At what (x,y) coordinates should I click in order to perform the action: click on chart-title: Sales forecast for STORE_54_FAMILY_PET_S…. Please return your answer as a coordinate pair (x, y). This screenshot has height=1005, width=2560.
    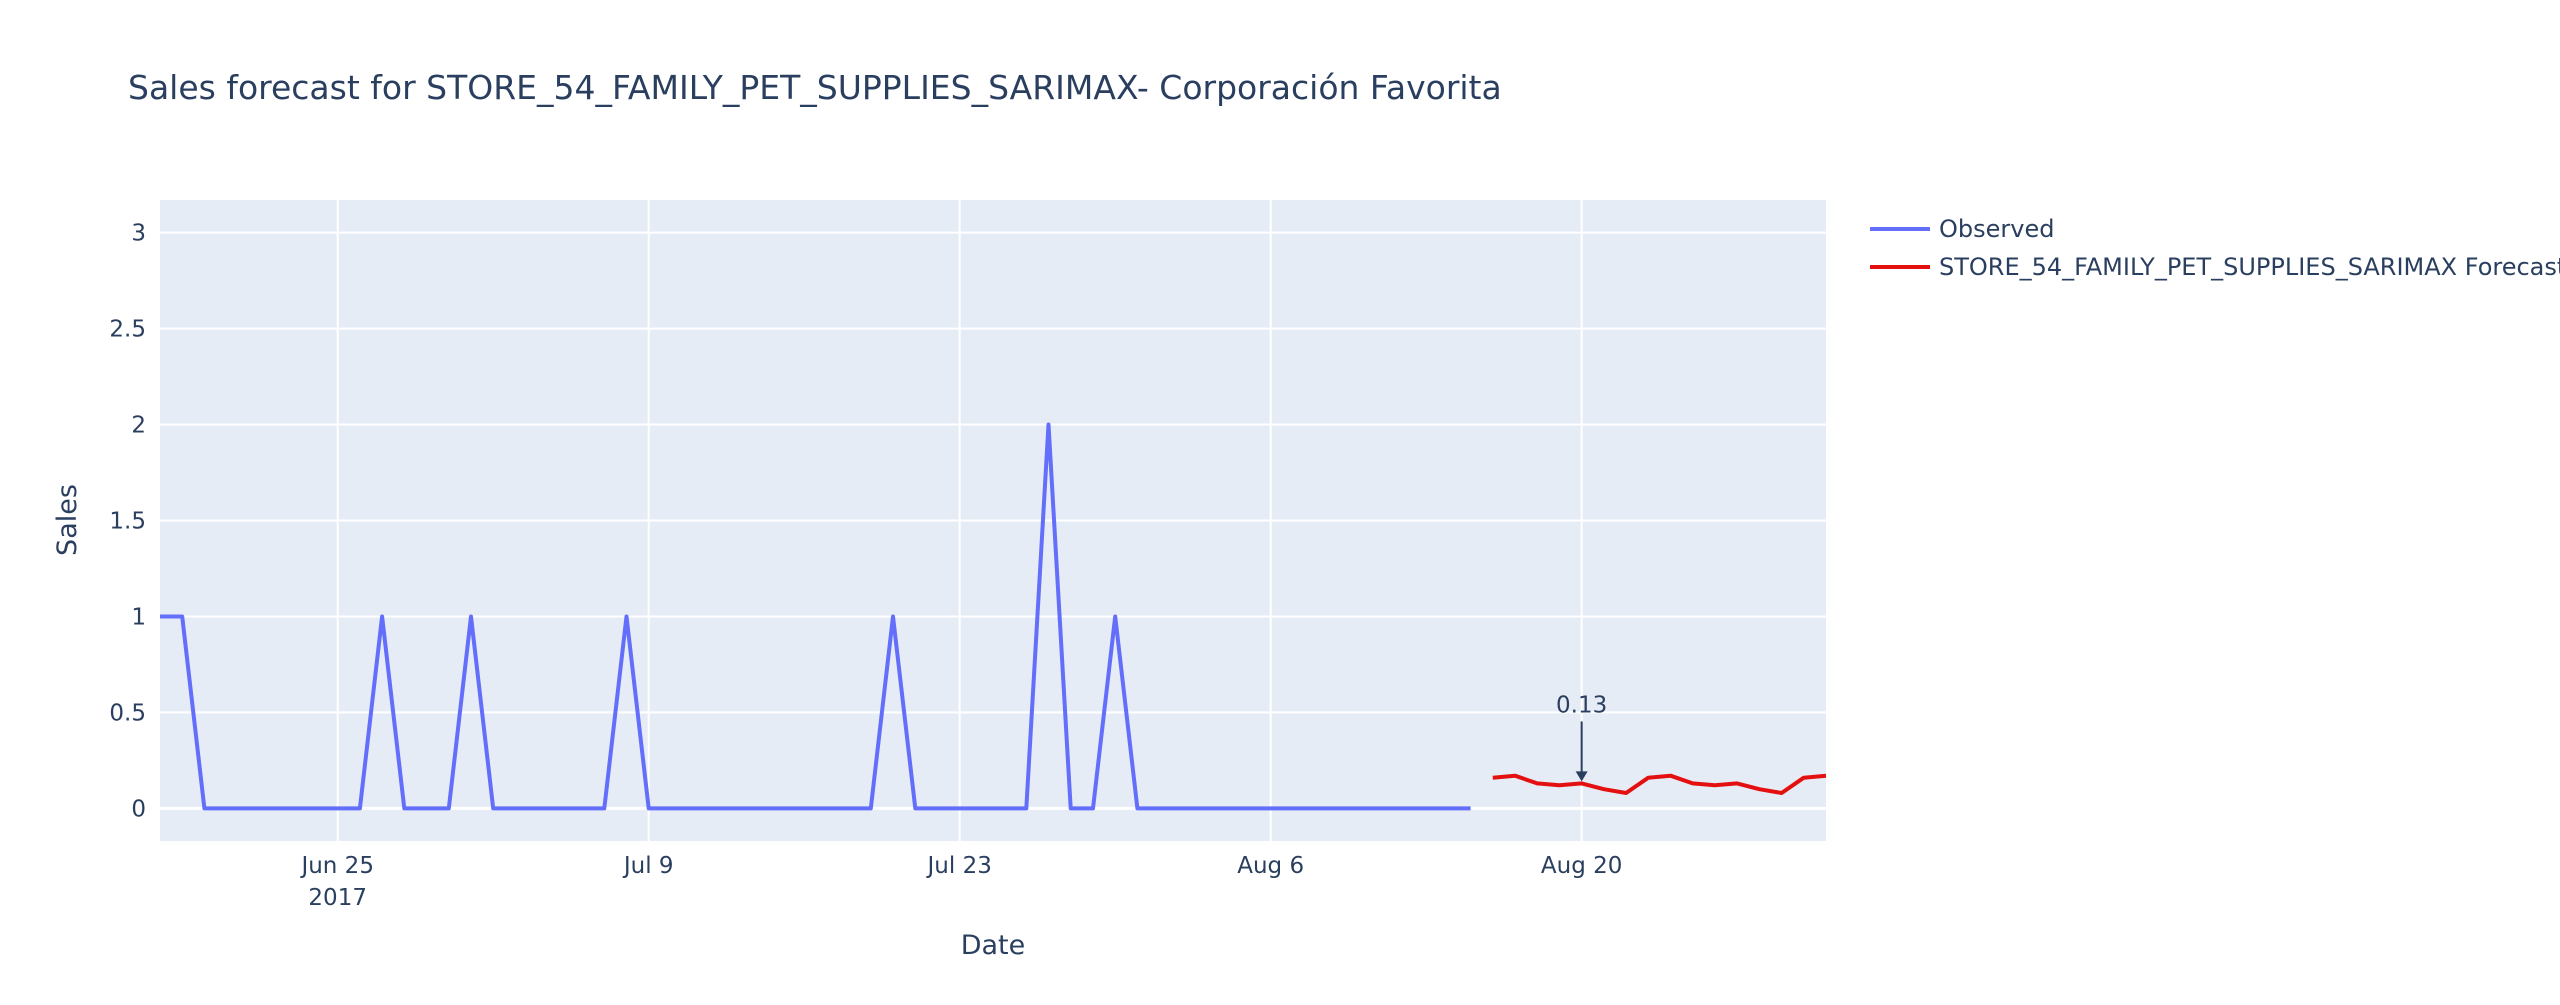
    Looking at the image, I should click on (815, 87).